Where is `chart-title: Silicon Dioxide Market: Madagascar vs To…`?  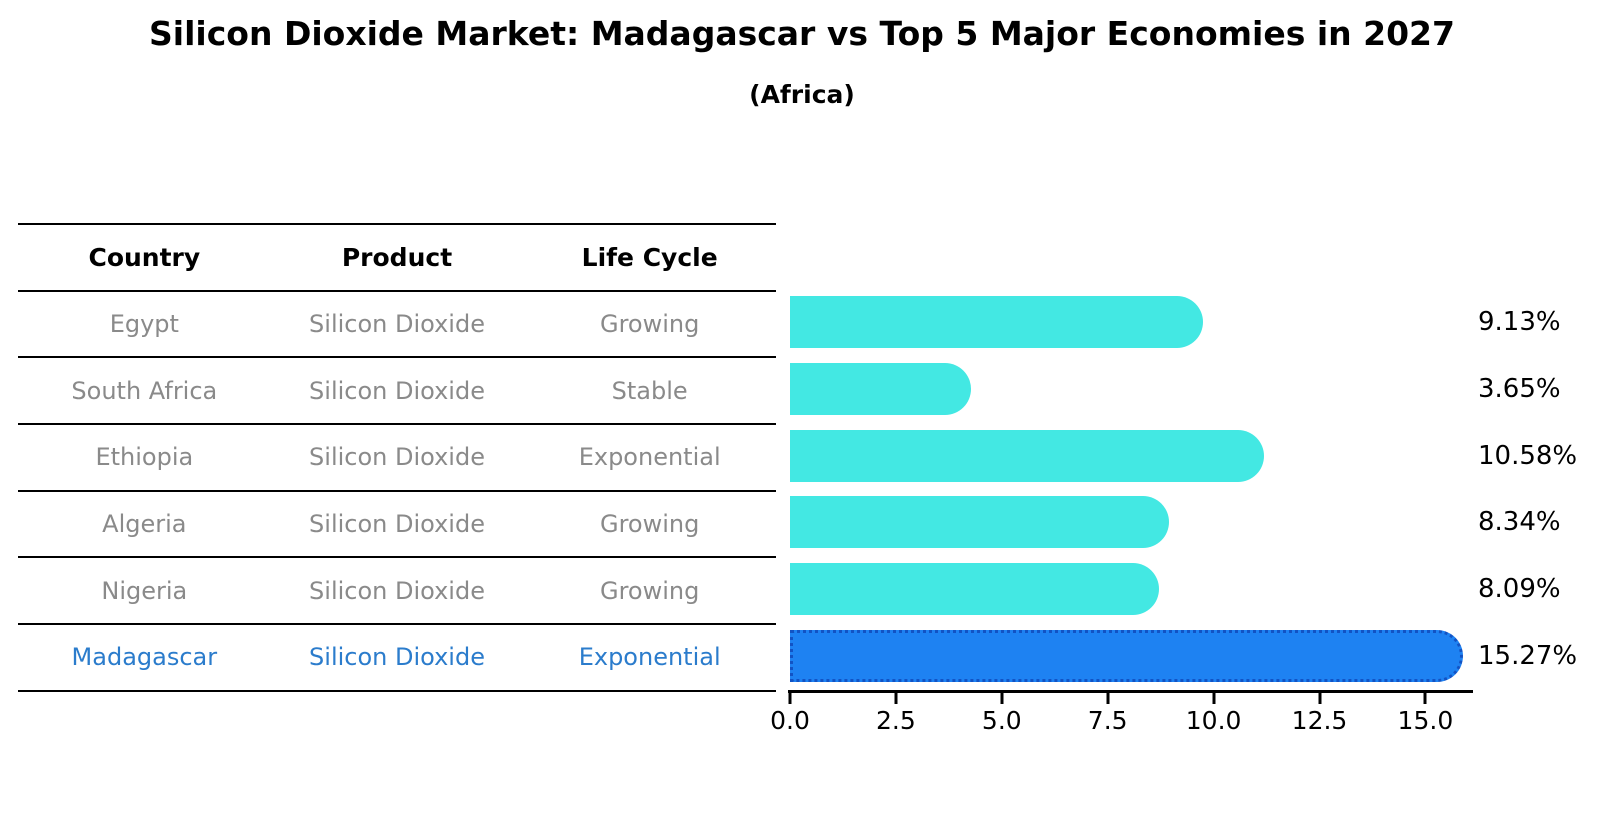 chart-title: Silicon Dioxide Market: Madagascar vs To… is located at coordinates (802, 33).